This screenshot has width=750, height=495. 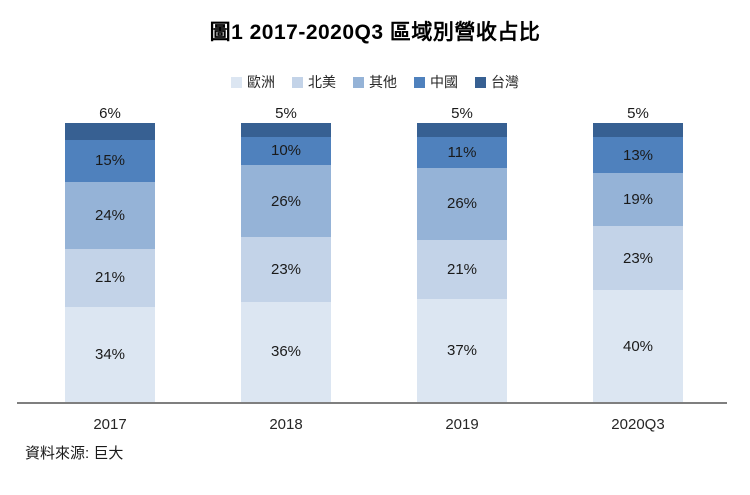 I want to click on bar-segment-其他: 19%, so click(x=638, y=200).